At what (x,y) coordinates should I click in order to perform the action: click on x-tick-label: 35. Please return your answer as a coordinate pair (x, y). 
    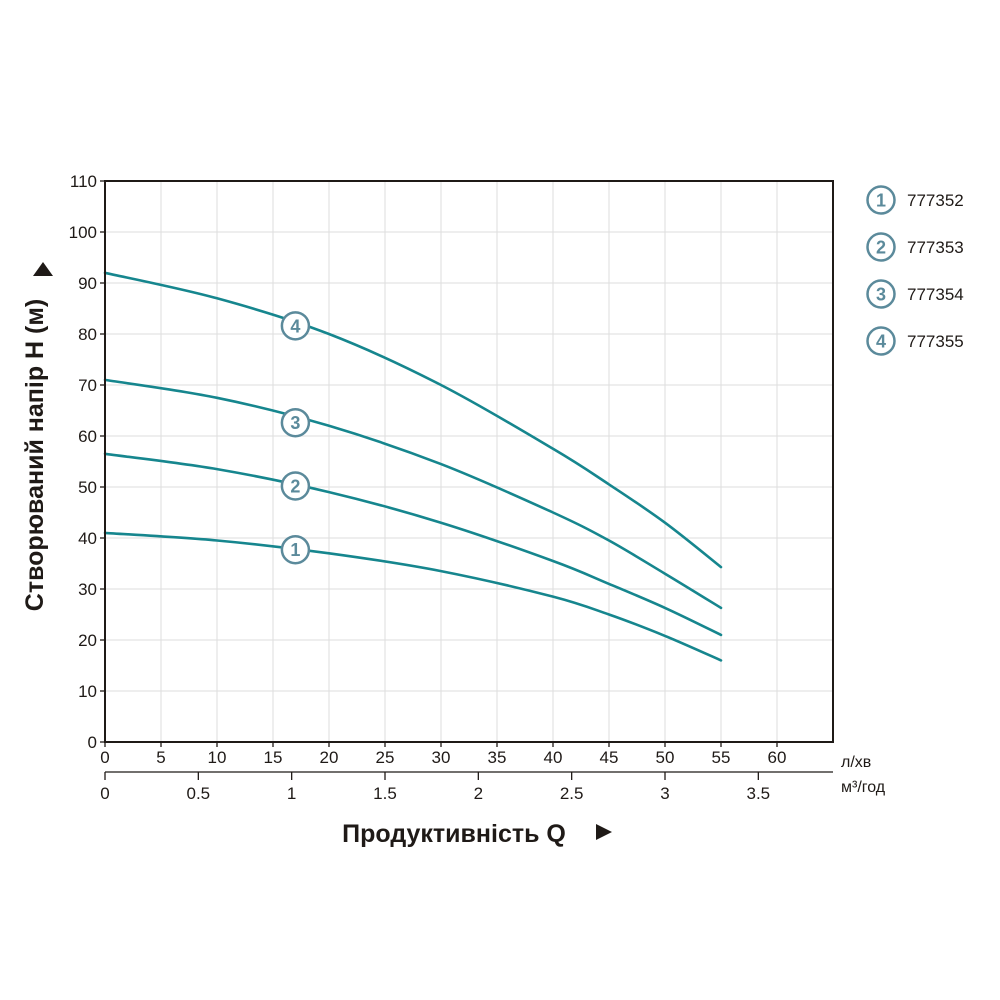
    Looking at the image, I should click on (497, 757).